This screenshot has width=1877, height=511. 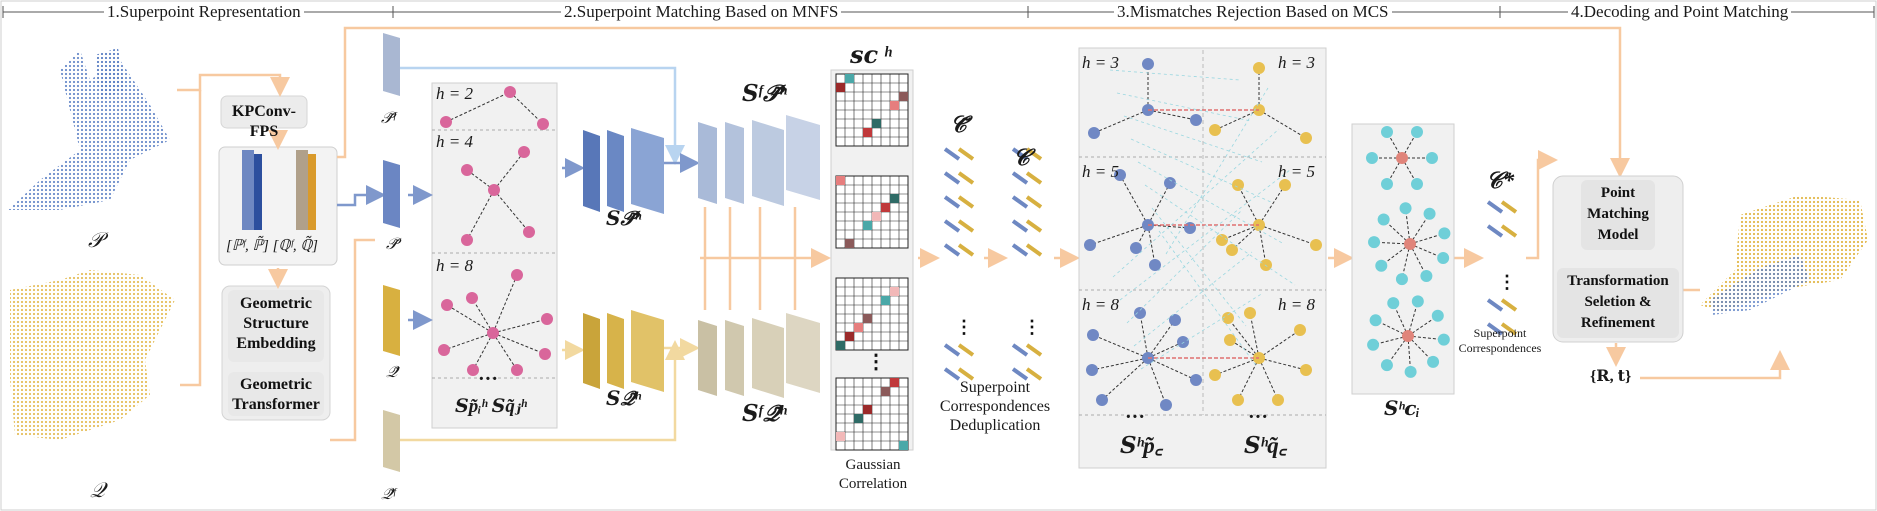 I want to click on mcs-right-h5: h = 5, so click(x=1296, y=171).